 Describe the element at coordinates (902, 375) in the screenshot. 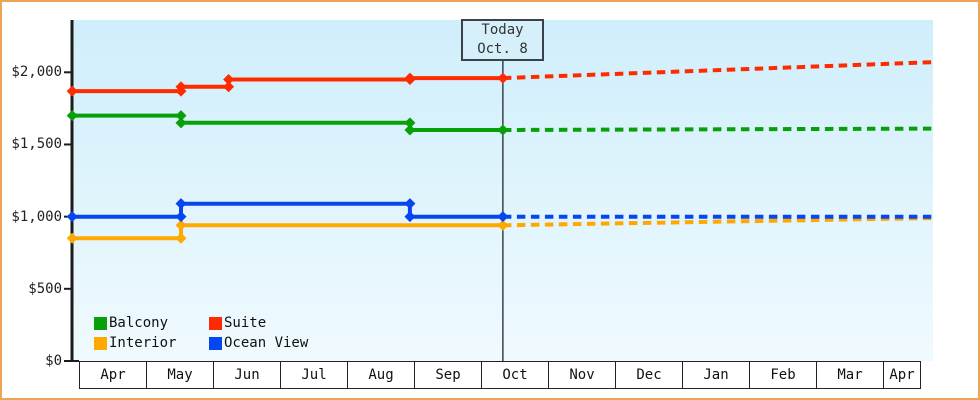

I see `month-cell-apr-2: Apr` at that location.